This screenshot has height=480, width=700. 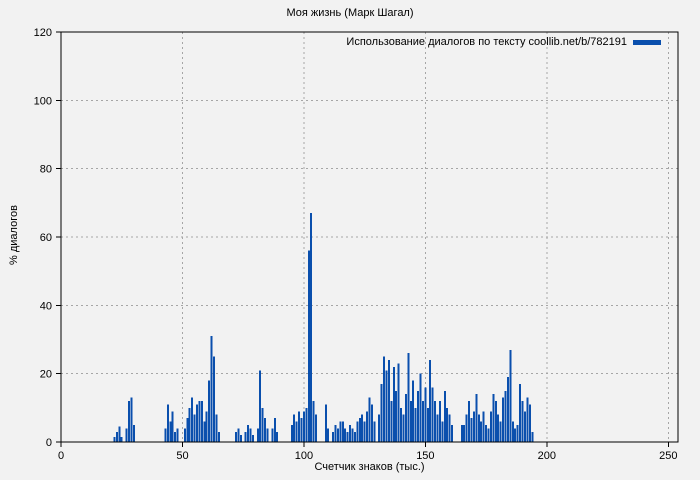 What do you see at coordinates (46, 170) in the screenshot?
I see `y-tick-label: 80` at bounding box center [46, 170].